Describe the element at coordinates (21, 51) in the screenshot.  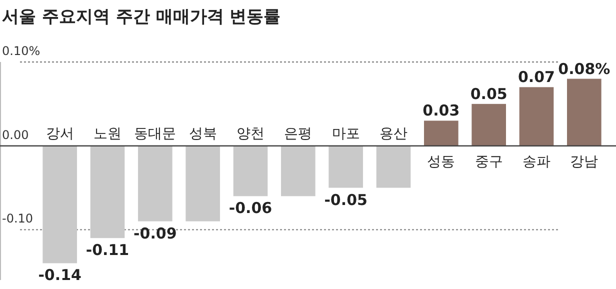
I see `y-tick-label: 0.10%` at that location.